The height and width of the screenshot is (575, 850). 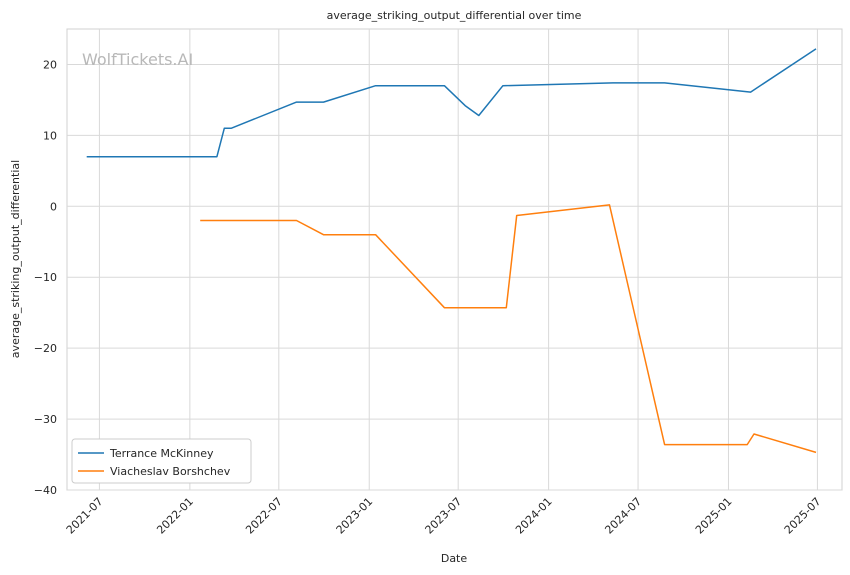 I want to click on x-tick-label: 2023-01, so click(x=355, y=516).